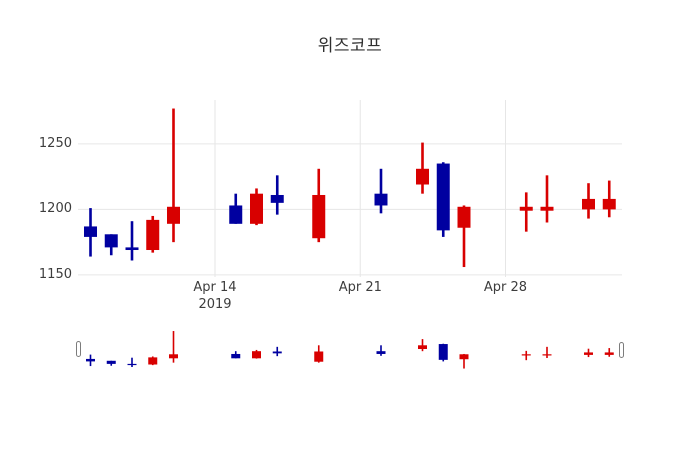 Image resolution: width=700 pixels, height=450 pixels. What do you see at coordinates (173, 175) in the screenshot?
I see `candle-2019-04-12-wick` at bounding box center [173, 175].